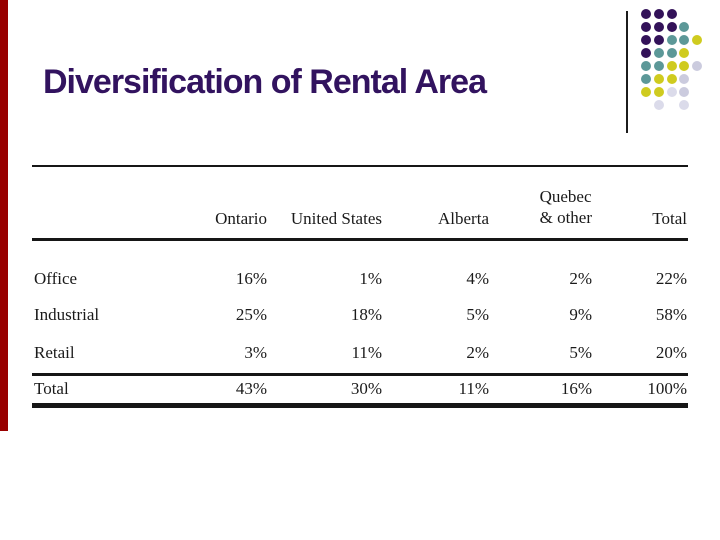 This screenshot has height=540, width=720. I want to click on col-header-united-states: United States, so click(336, 218).